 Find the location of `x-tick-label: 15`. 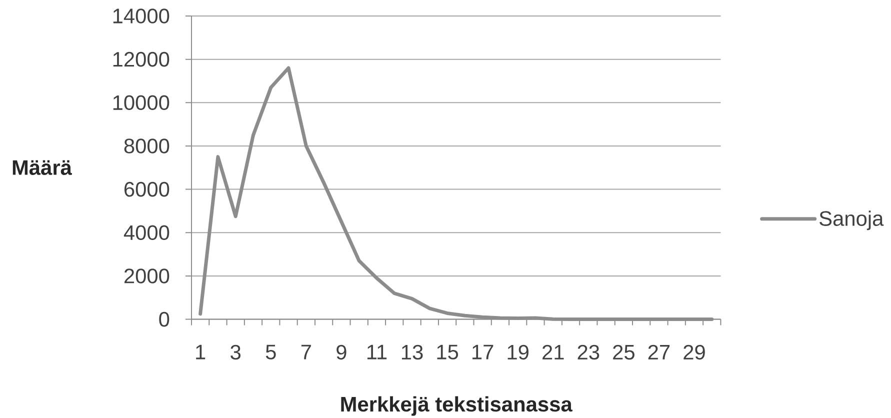

x-tick-label: 15 is located at coordinates (447, 352).